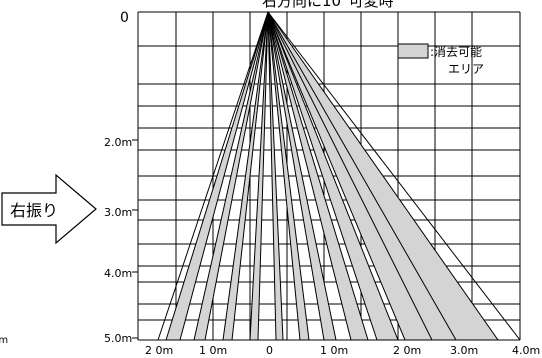 This screenshot has width=542, height=358. I want to click on y-label-5m: 5.0m, so click(118, 338).